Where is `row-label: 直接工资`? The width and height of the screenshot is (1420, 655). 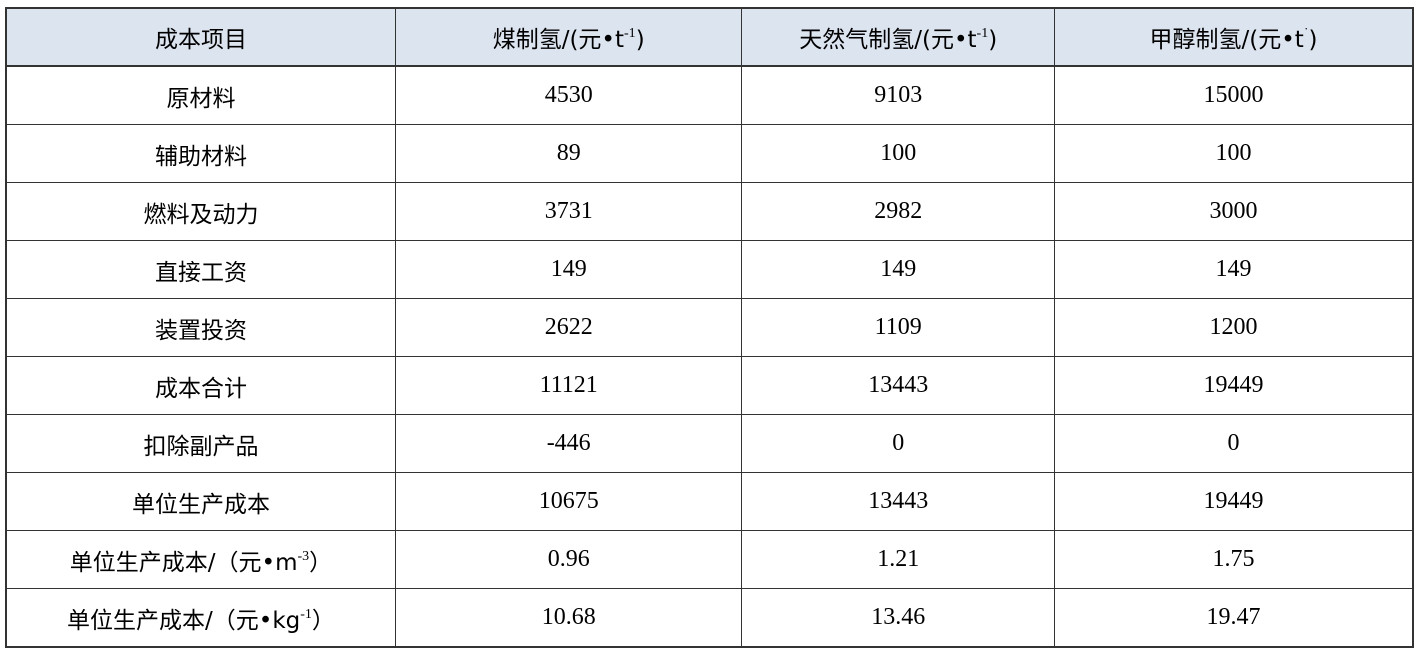
row-label: 直接工资 is located at coordinates (200, 269).